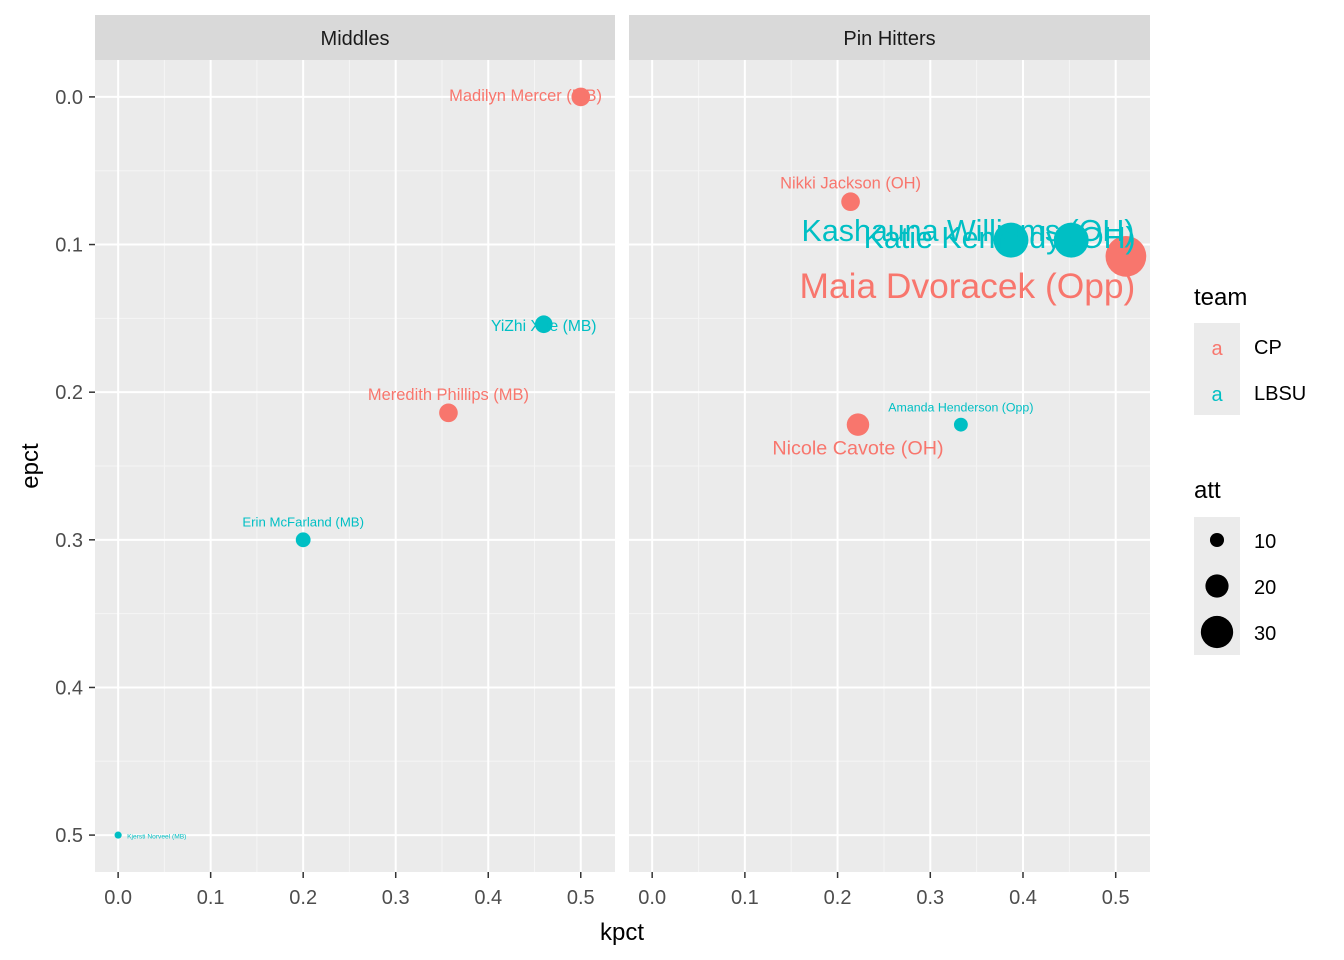 The width and height of the screenshot is (1344, 960). I want to click on strip-label-pin-hitters: Pin Hitters, so click(889, 39).